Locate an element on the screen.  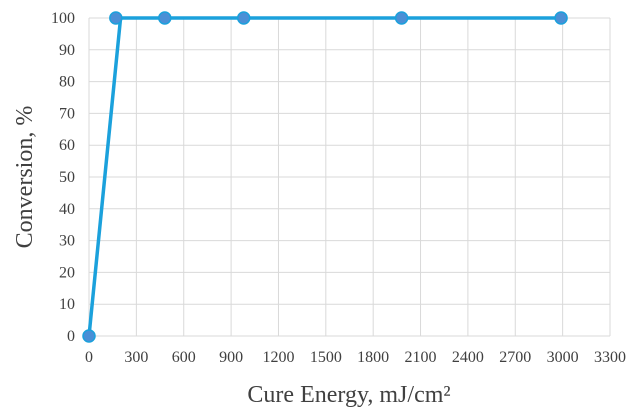
x-tick-label: 600 is located at coordinates (184, 357).